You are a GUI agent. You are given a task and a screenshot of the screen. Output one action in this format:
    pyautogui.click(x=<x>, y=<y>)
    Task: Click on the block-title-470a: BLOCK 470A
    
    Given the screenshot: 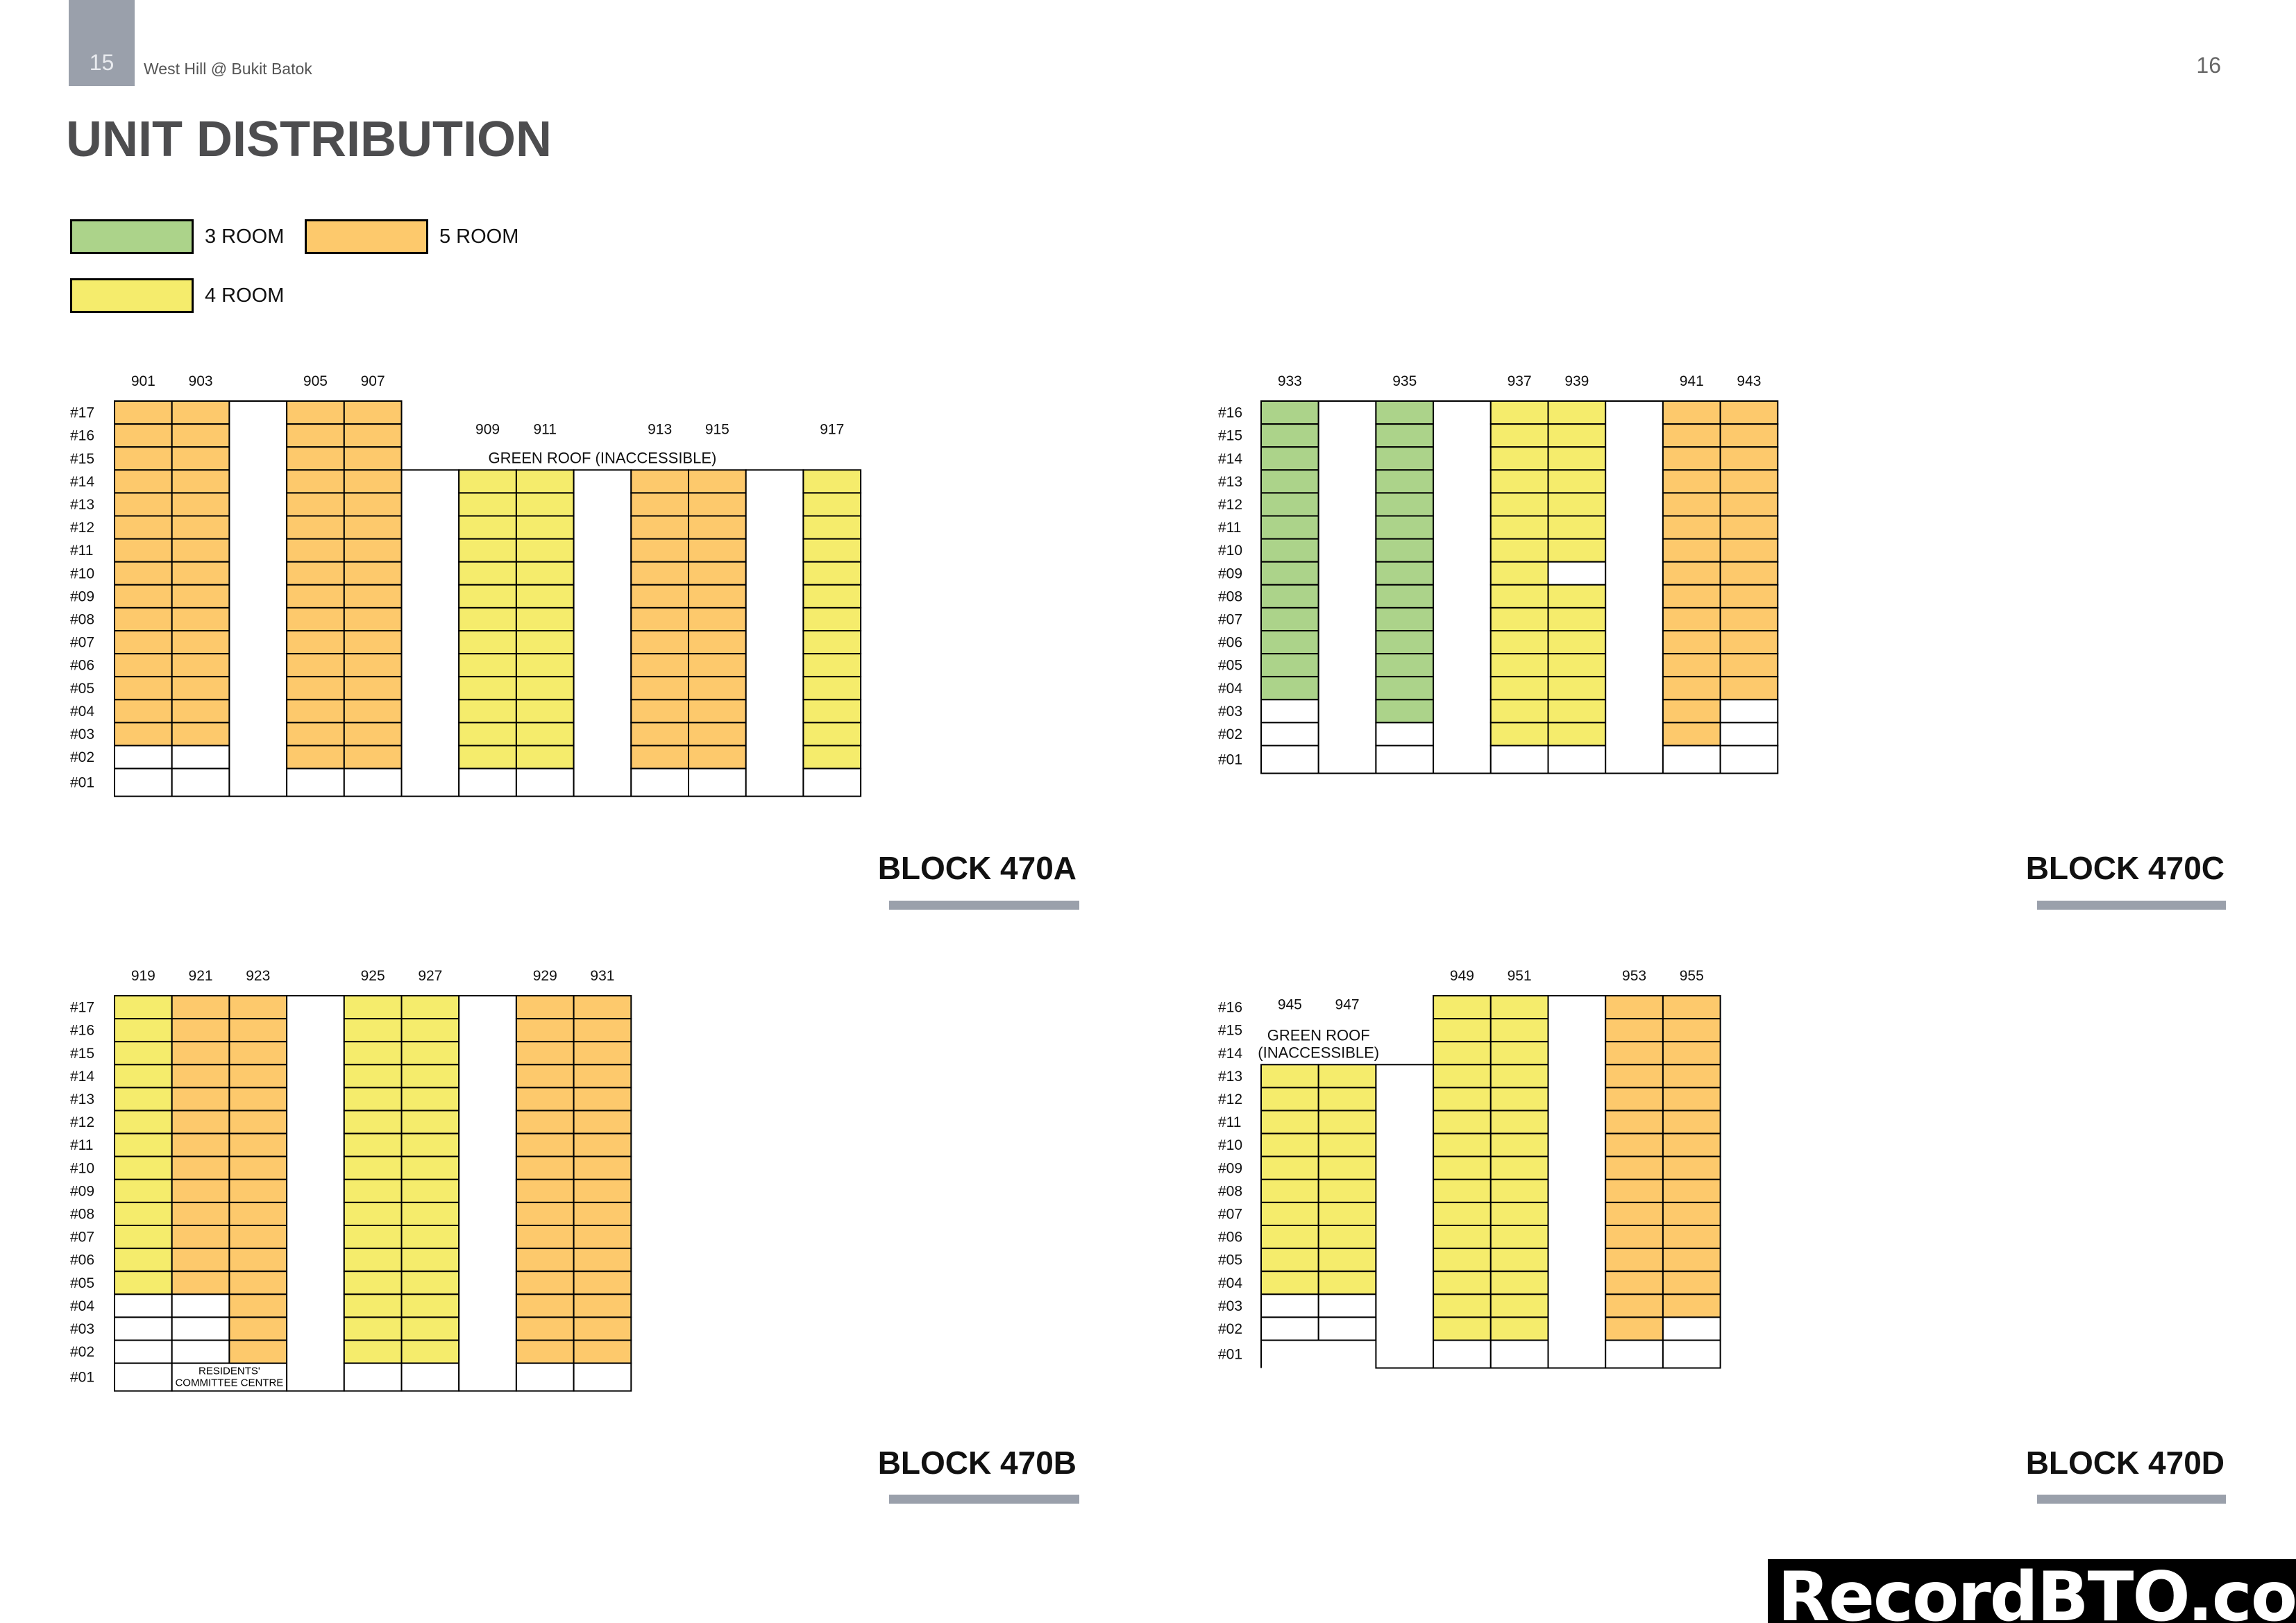 What is the action you would take?
    pyautogui.click(x=977, y=868)
    